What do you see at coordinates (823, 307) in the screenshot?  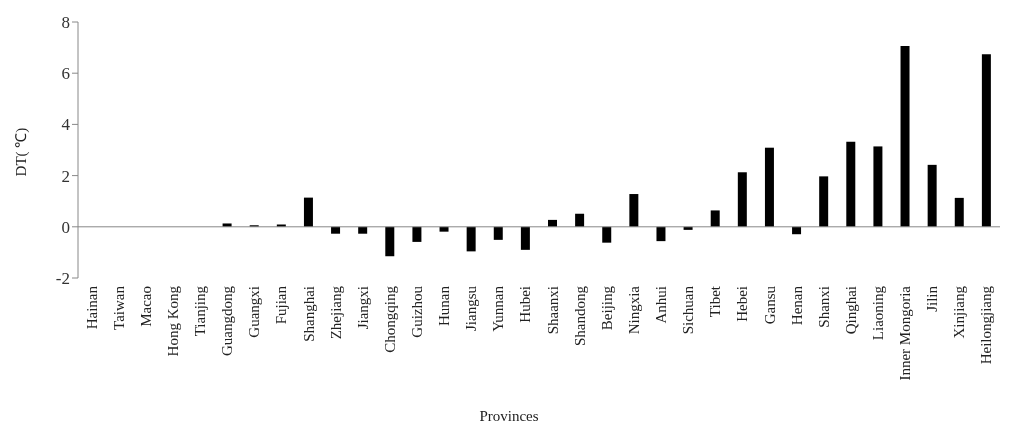 I see `x-tick-label: Shanxi` at bounding box center [823, 307].